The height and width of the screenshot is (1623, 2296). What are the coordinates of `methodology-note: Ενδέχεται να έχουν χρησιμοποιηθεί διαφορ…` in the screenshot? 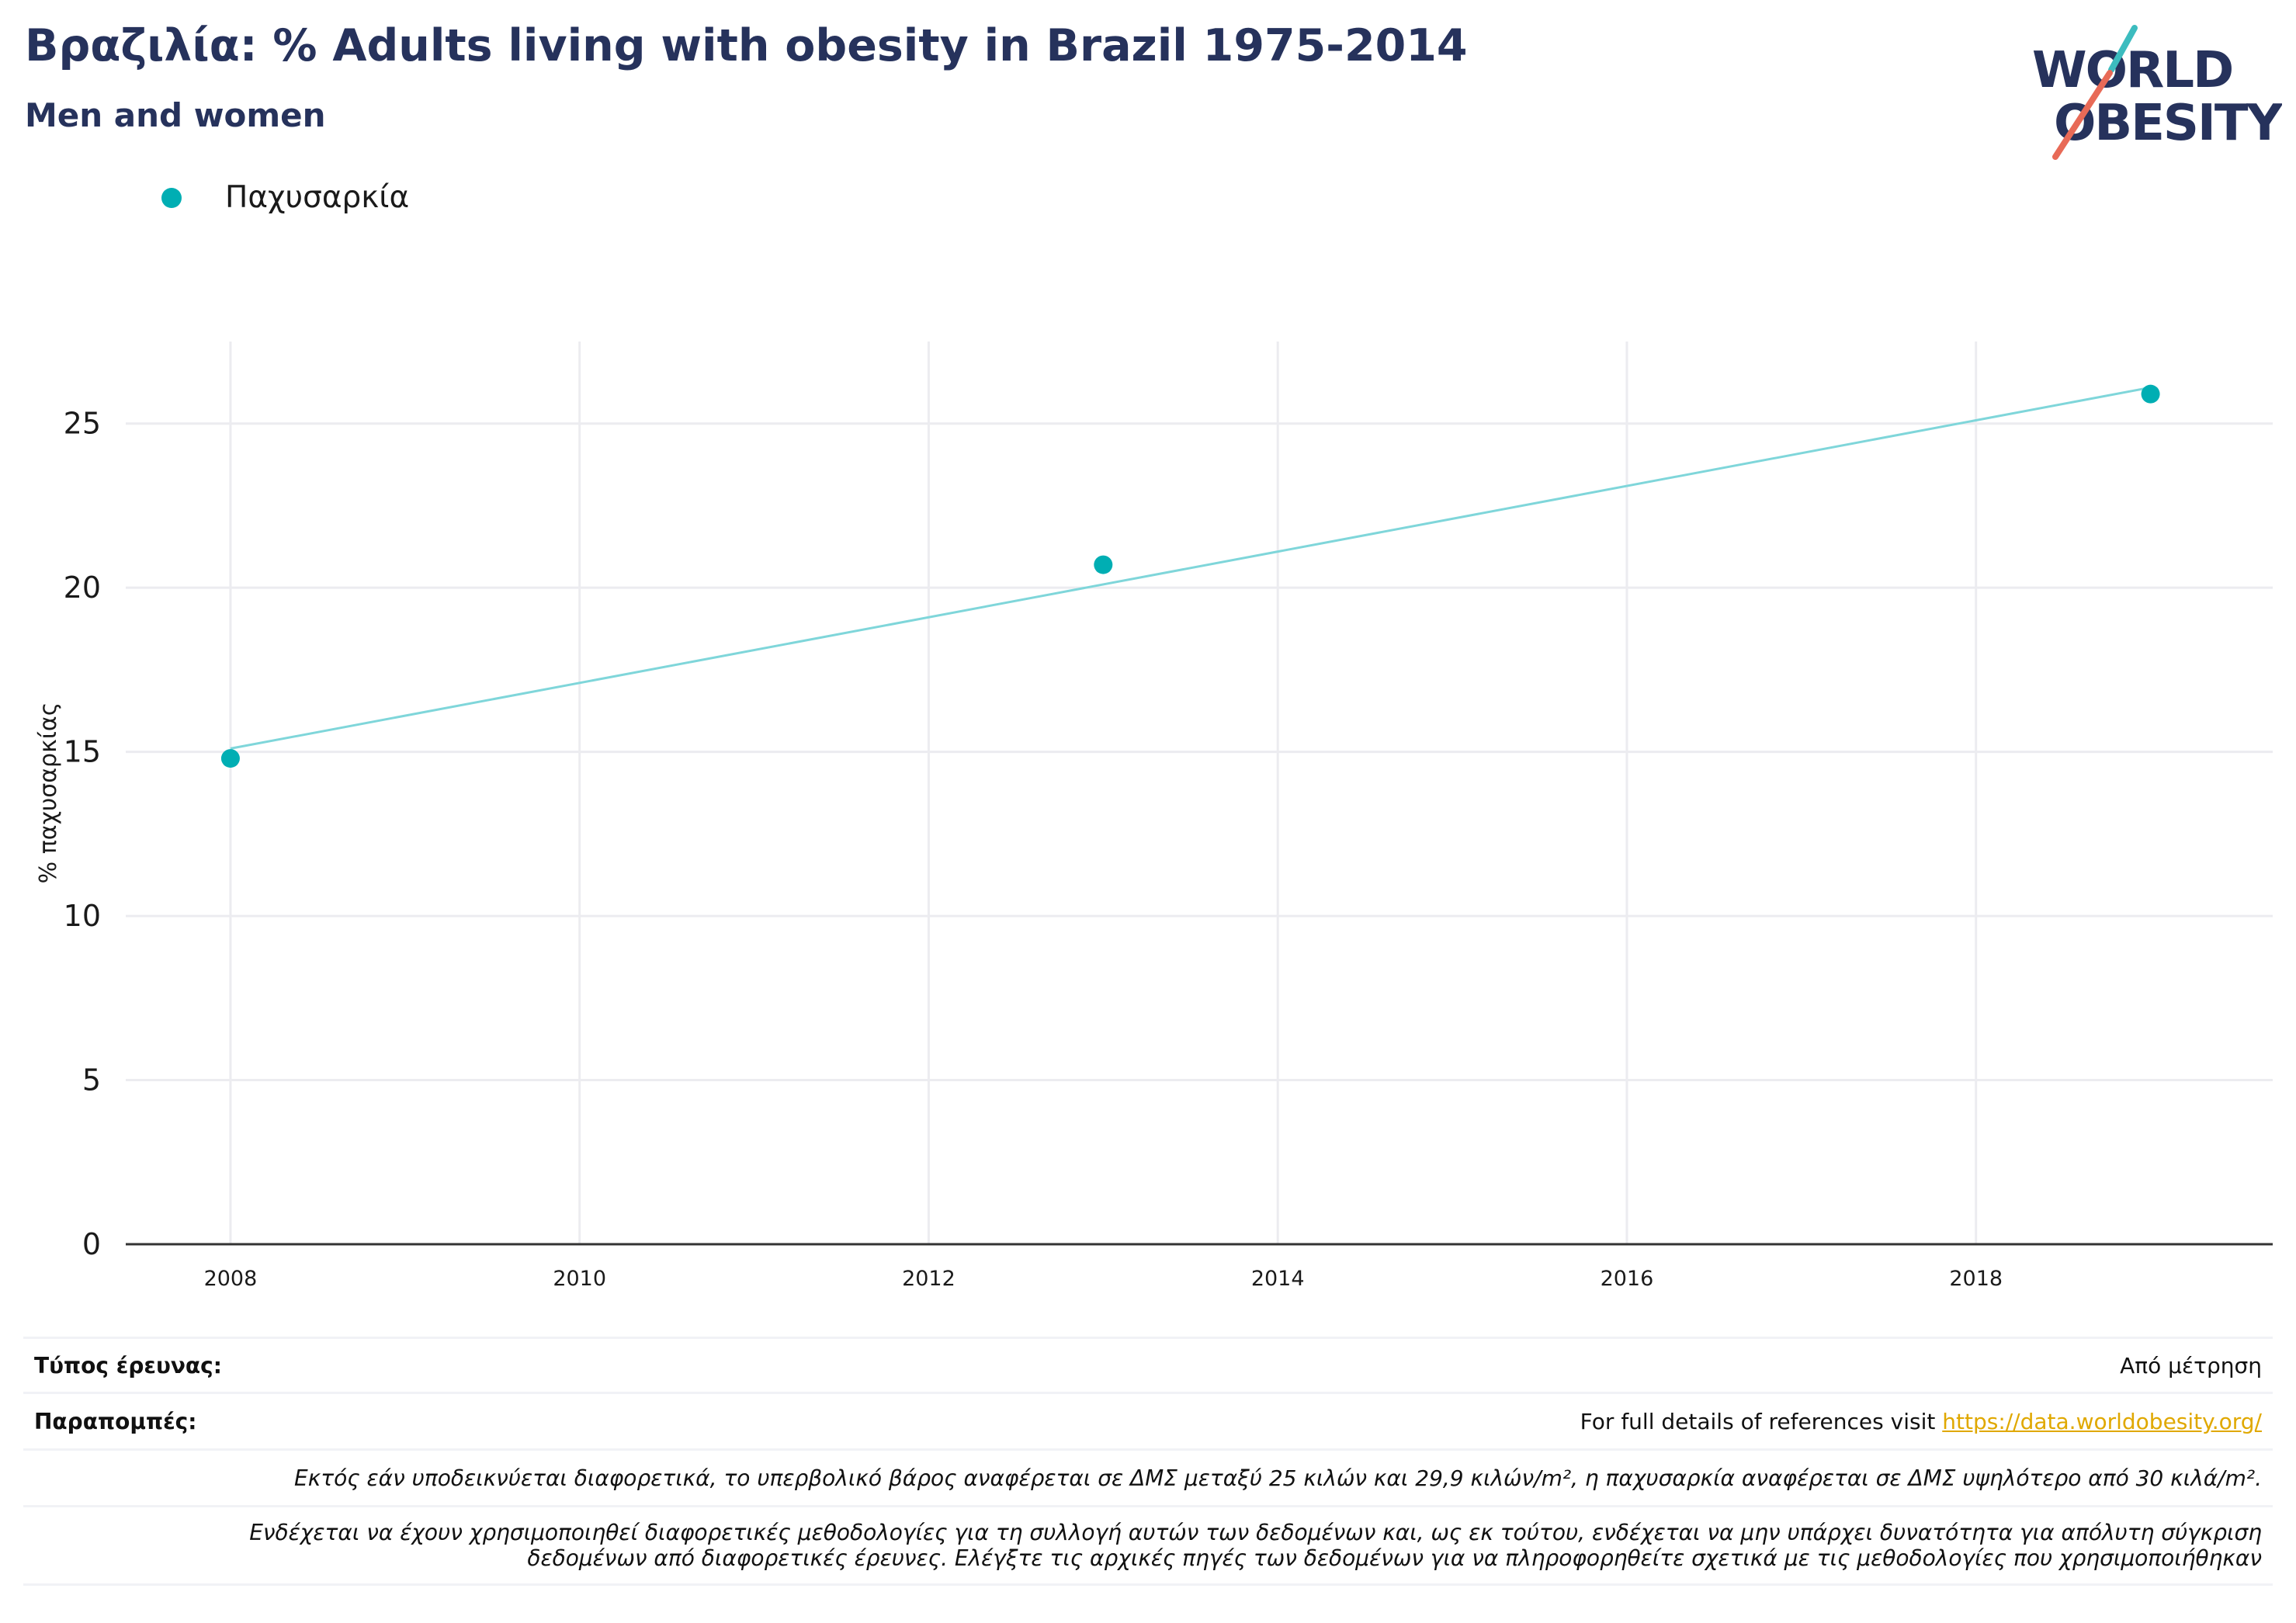 It's located at (1255, 1545).